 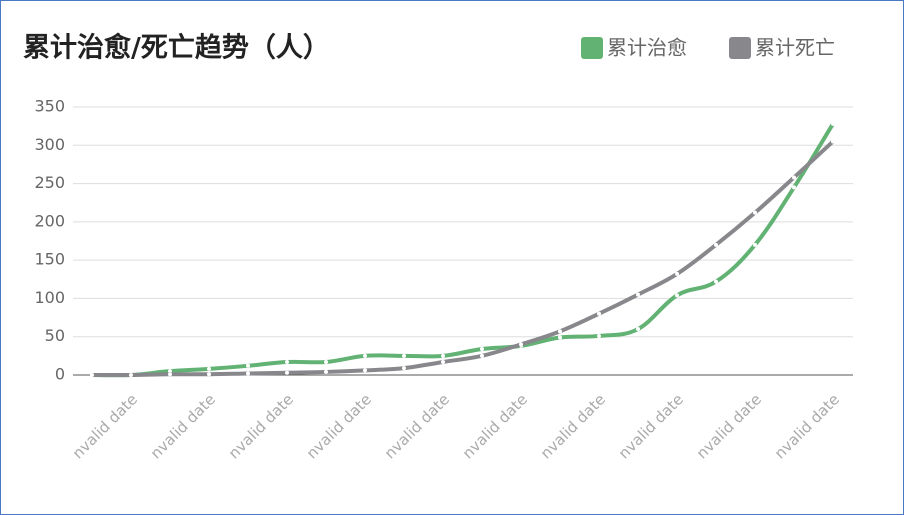 What do you see at coordinates (49, 106) in the screenshot?
I see `y-tick-label: 350` at bounding box center [49, 106].